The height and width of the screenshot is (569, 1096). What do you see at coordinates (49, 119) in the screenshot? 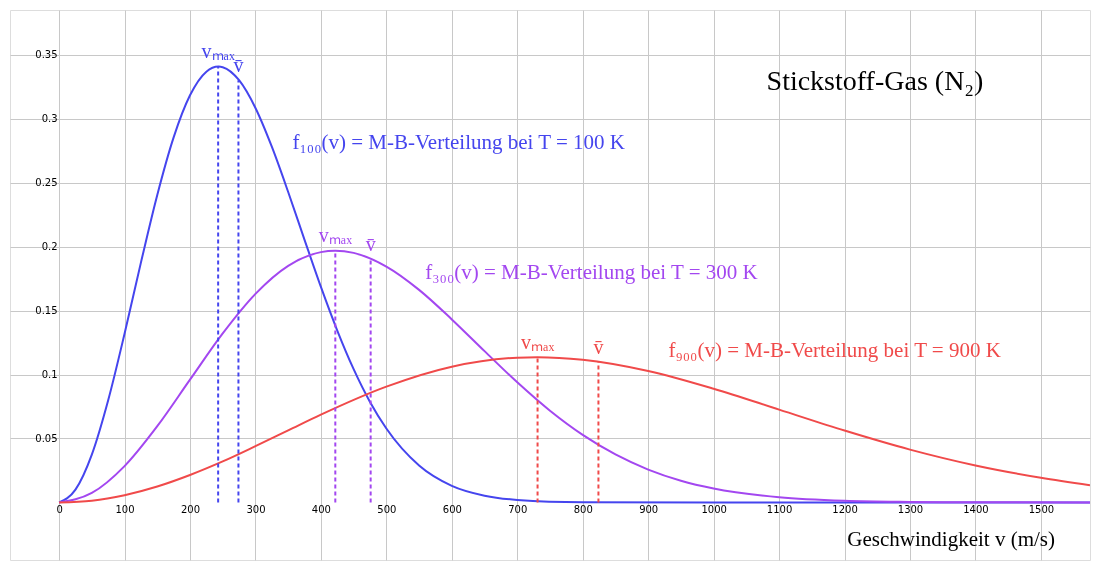
I see `y-tick-label: 0.3` at bounding box center [49, 119].